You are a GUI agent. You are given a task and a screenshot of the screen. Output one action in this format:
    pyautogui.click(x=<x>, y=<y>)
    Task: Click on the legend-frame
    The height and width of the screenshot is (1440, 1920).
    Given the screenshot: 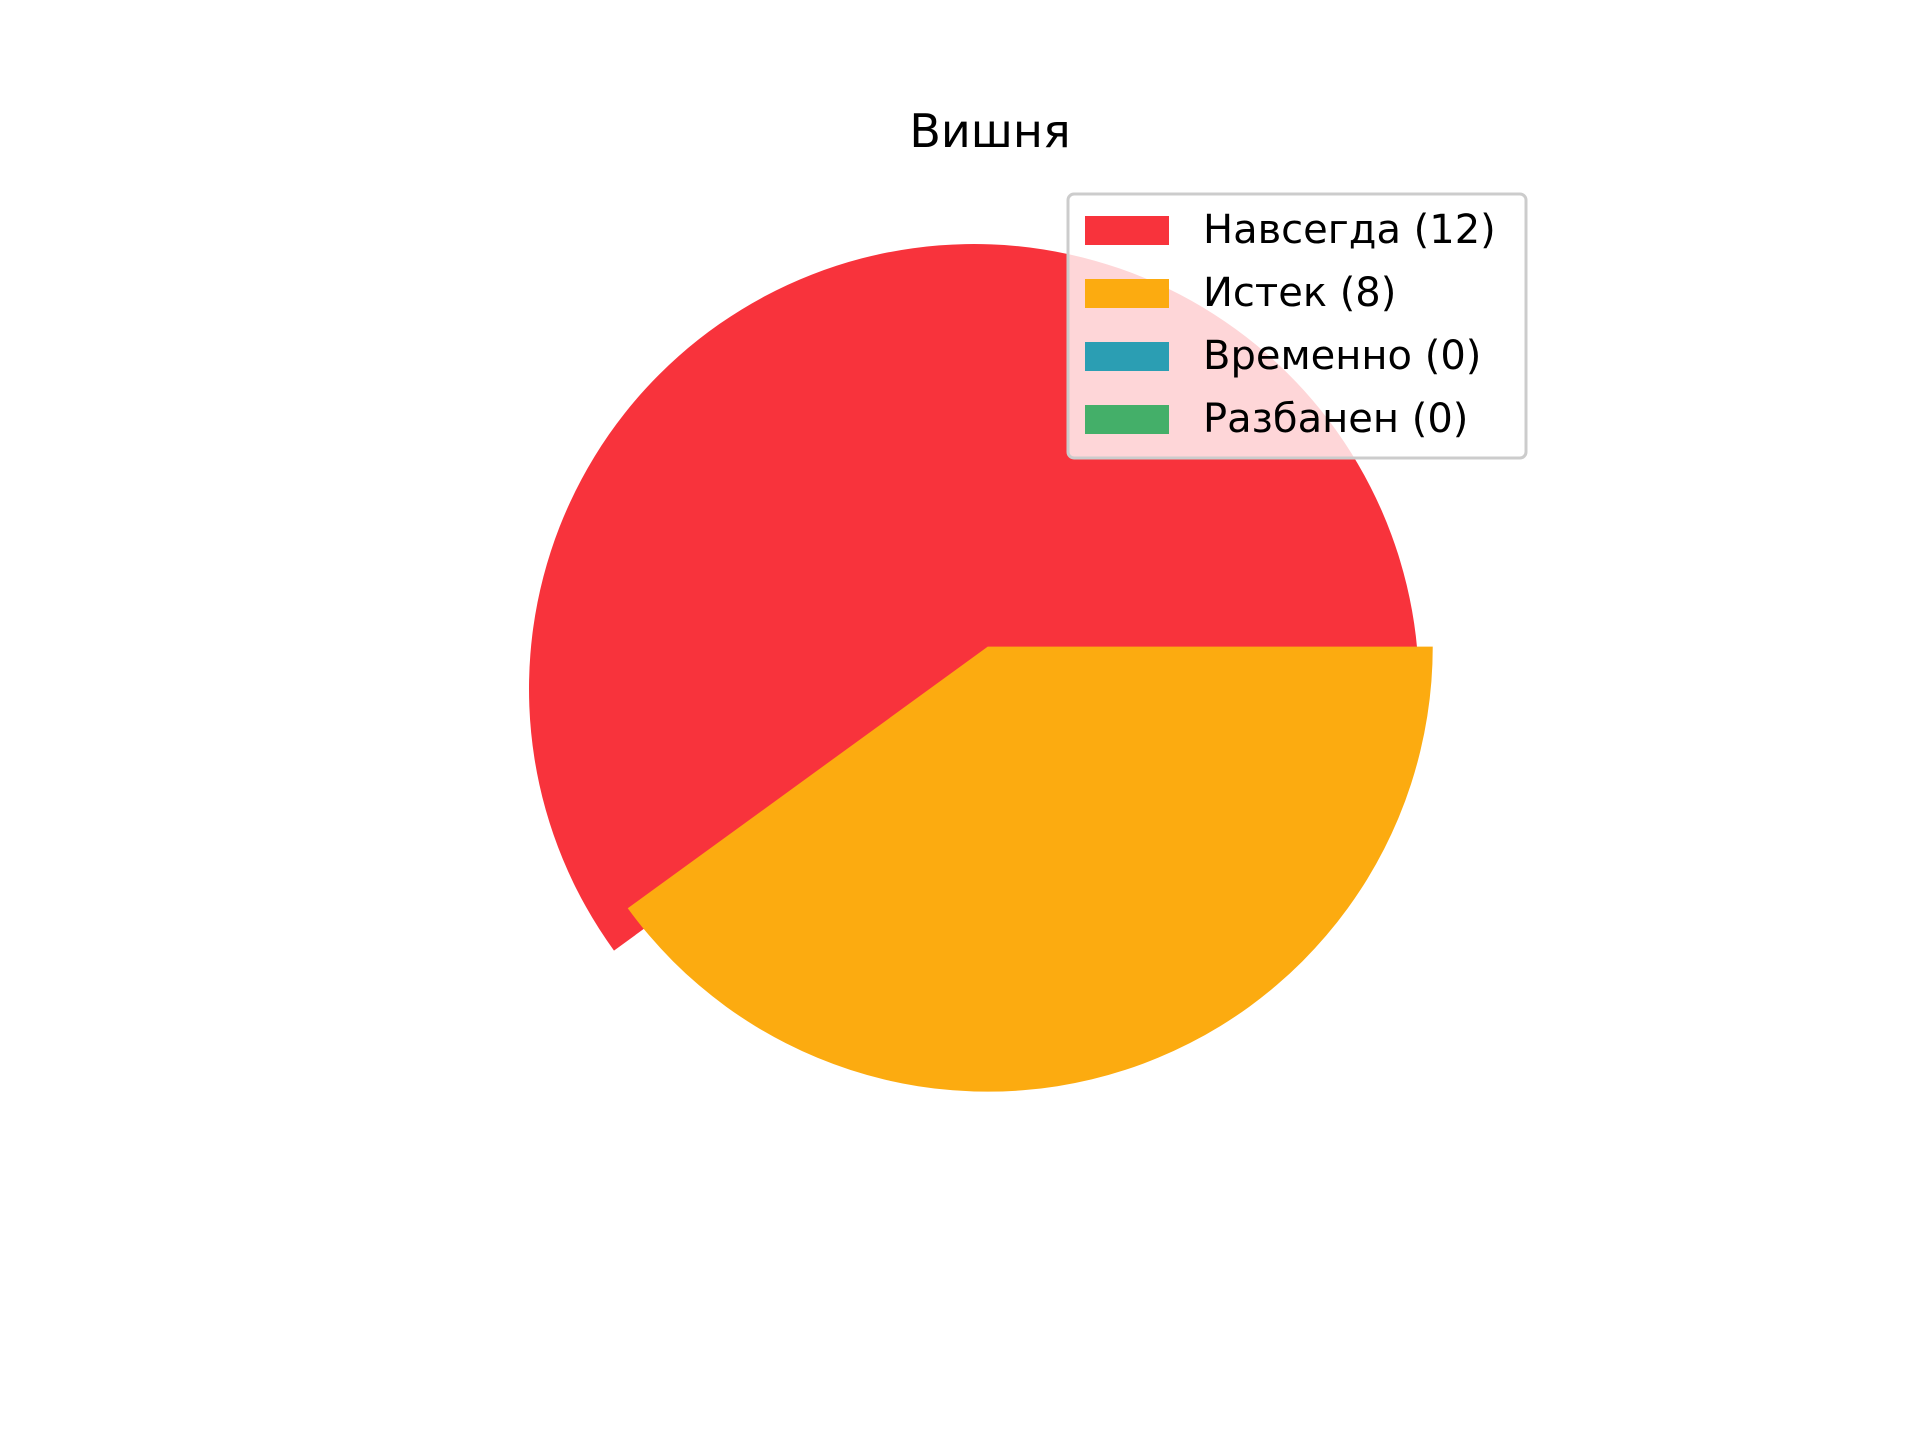 What is the action you would take?
    pyautogui.click(x=1297, y=326)
    